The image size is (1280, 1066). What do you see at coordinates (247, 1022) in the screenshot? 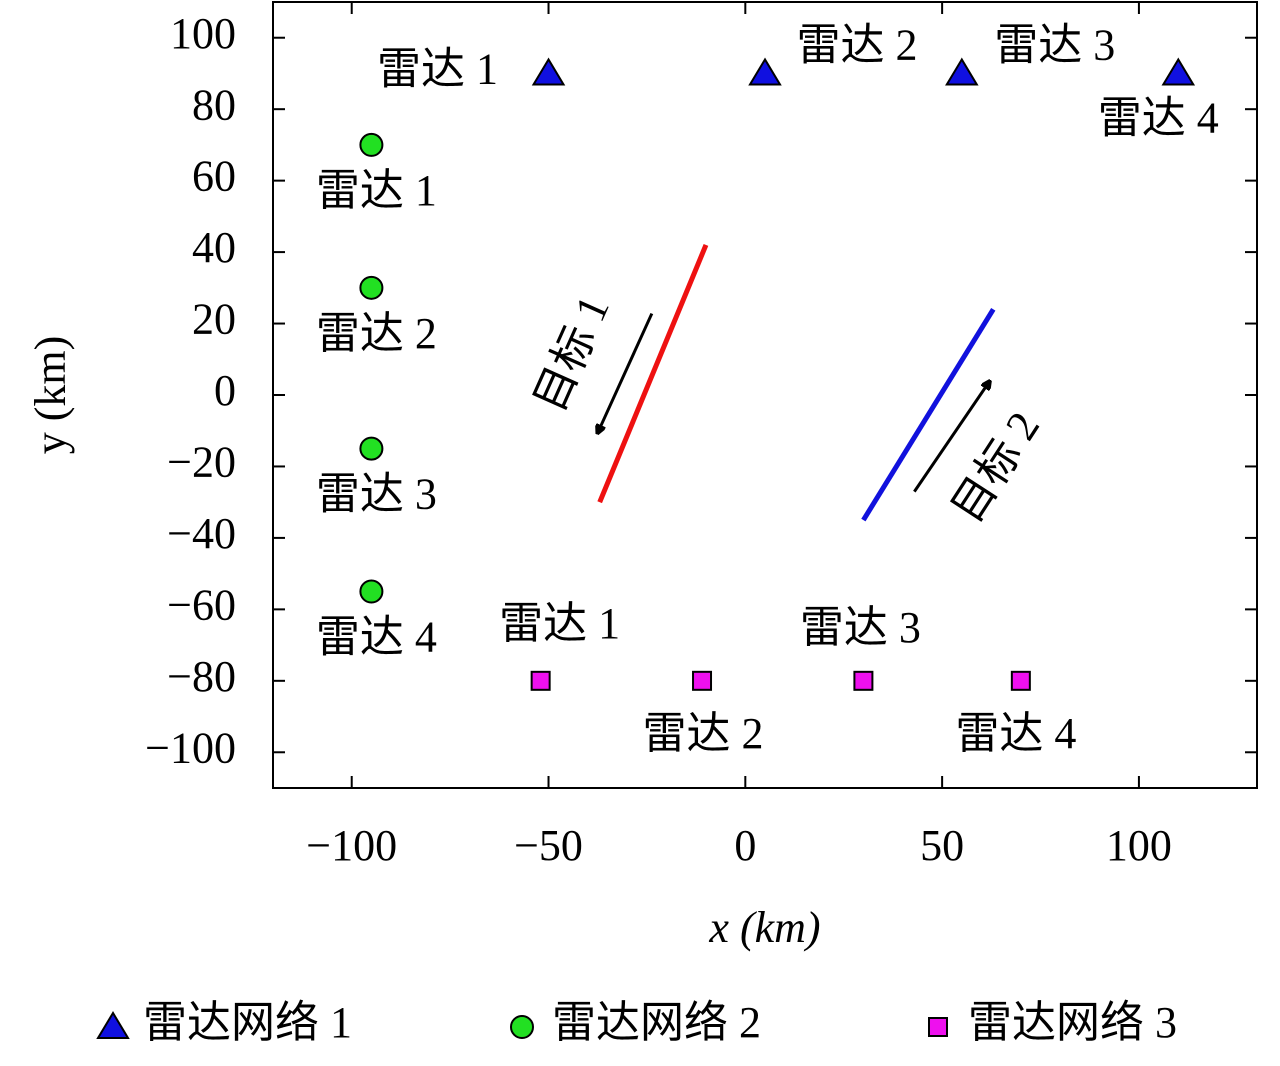
I see `legend-label: 雷达网络 1` at bounding box center [247, 1022].